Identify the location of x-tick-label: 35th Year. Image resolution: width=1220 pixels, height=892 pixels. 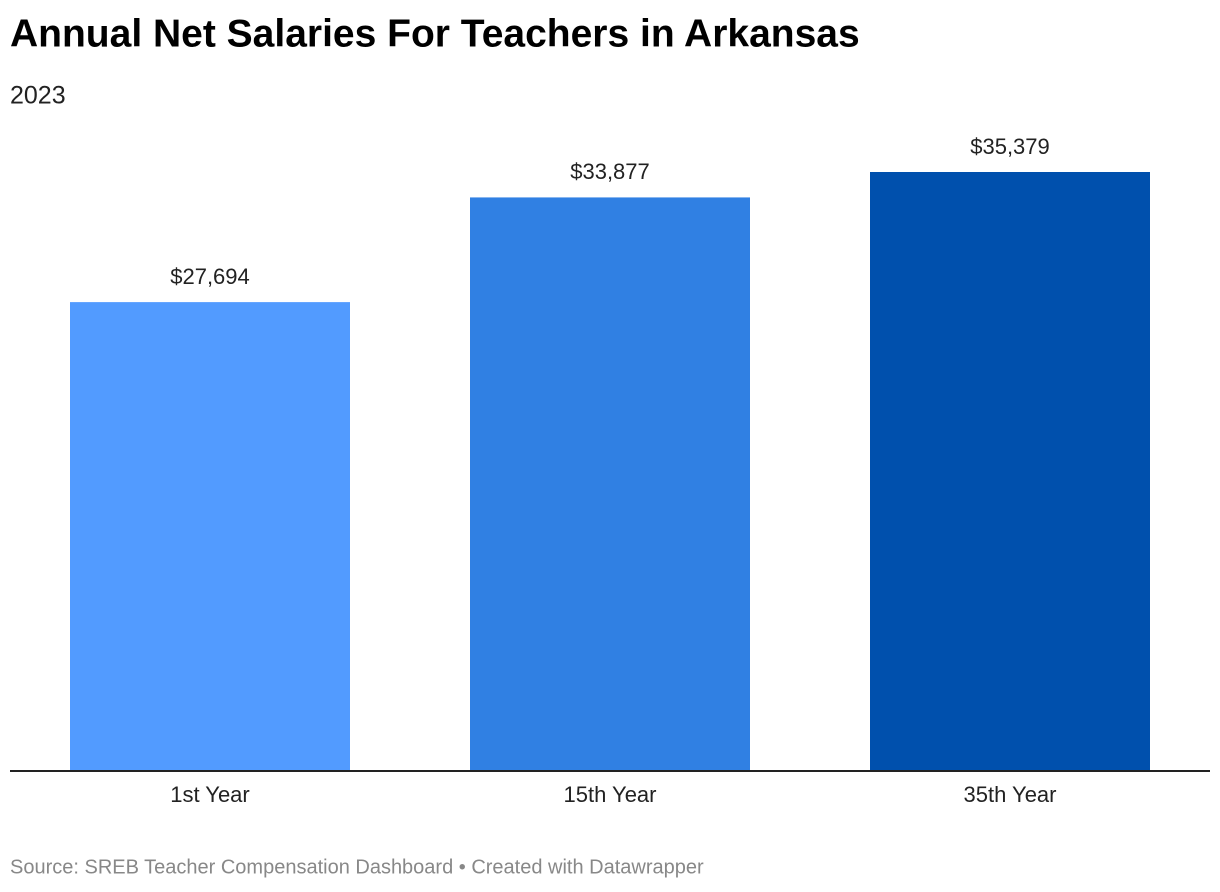
(1010, 794).